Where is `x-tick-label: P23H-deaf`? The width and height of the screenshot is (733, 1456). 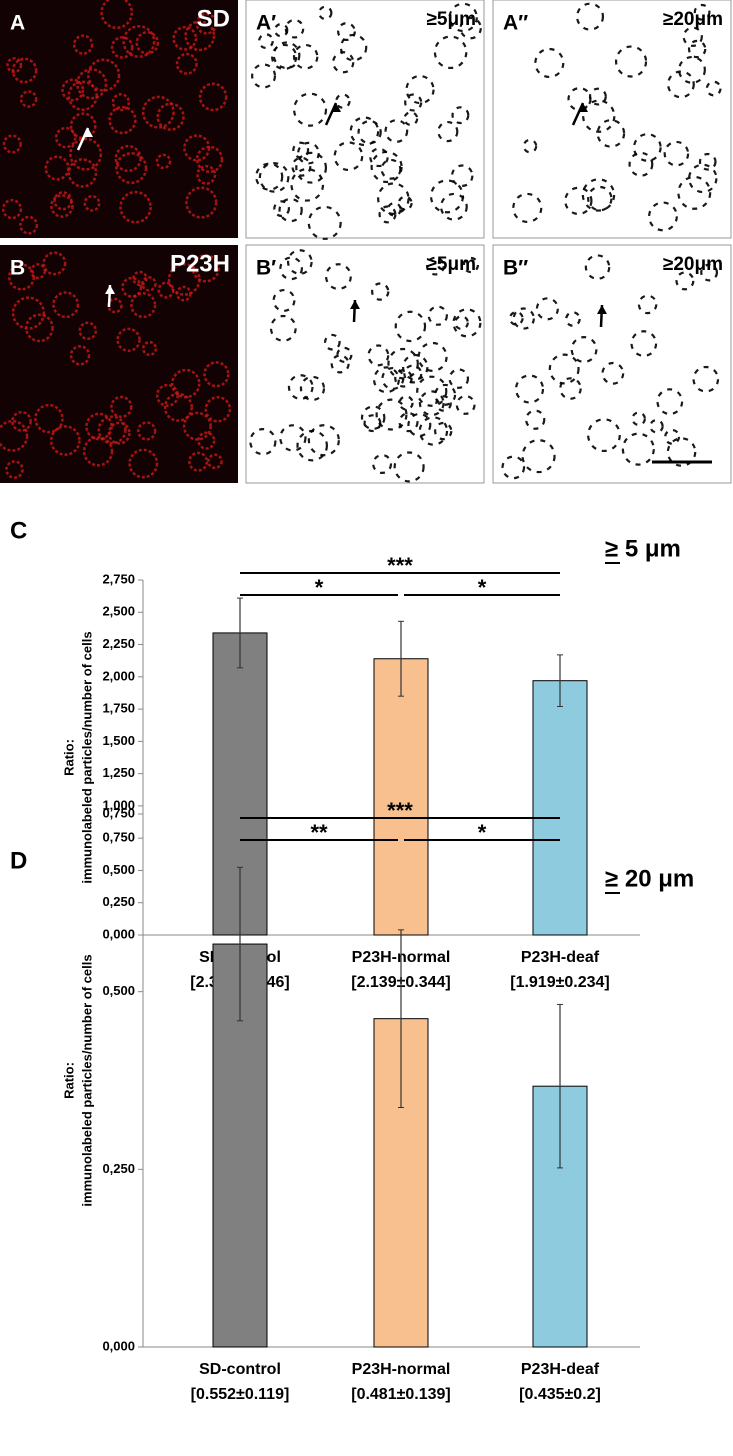 x-tick-label: P23H-deaf is located at coordinates (560, 1369).